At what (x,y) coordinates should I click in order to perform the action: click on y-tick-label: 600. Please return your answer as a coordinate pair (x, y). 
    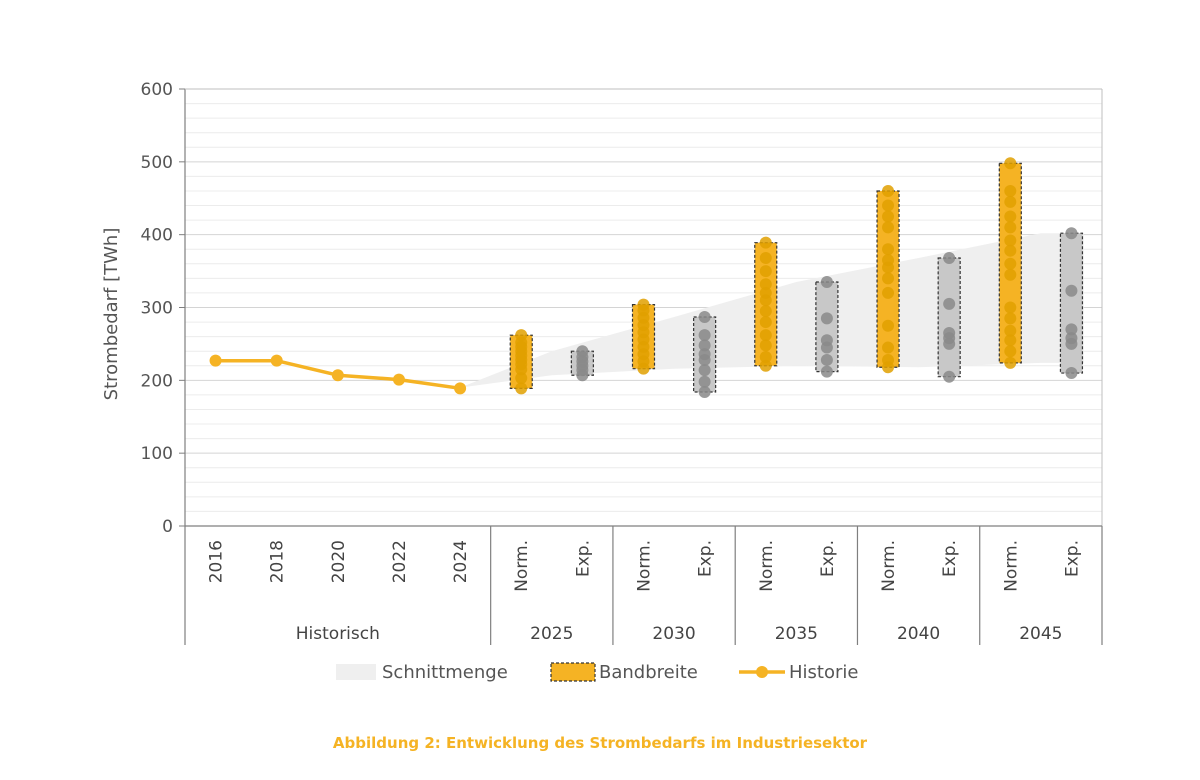
    Looking at the image, I should click on (157, 90).